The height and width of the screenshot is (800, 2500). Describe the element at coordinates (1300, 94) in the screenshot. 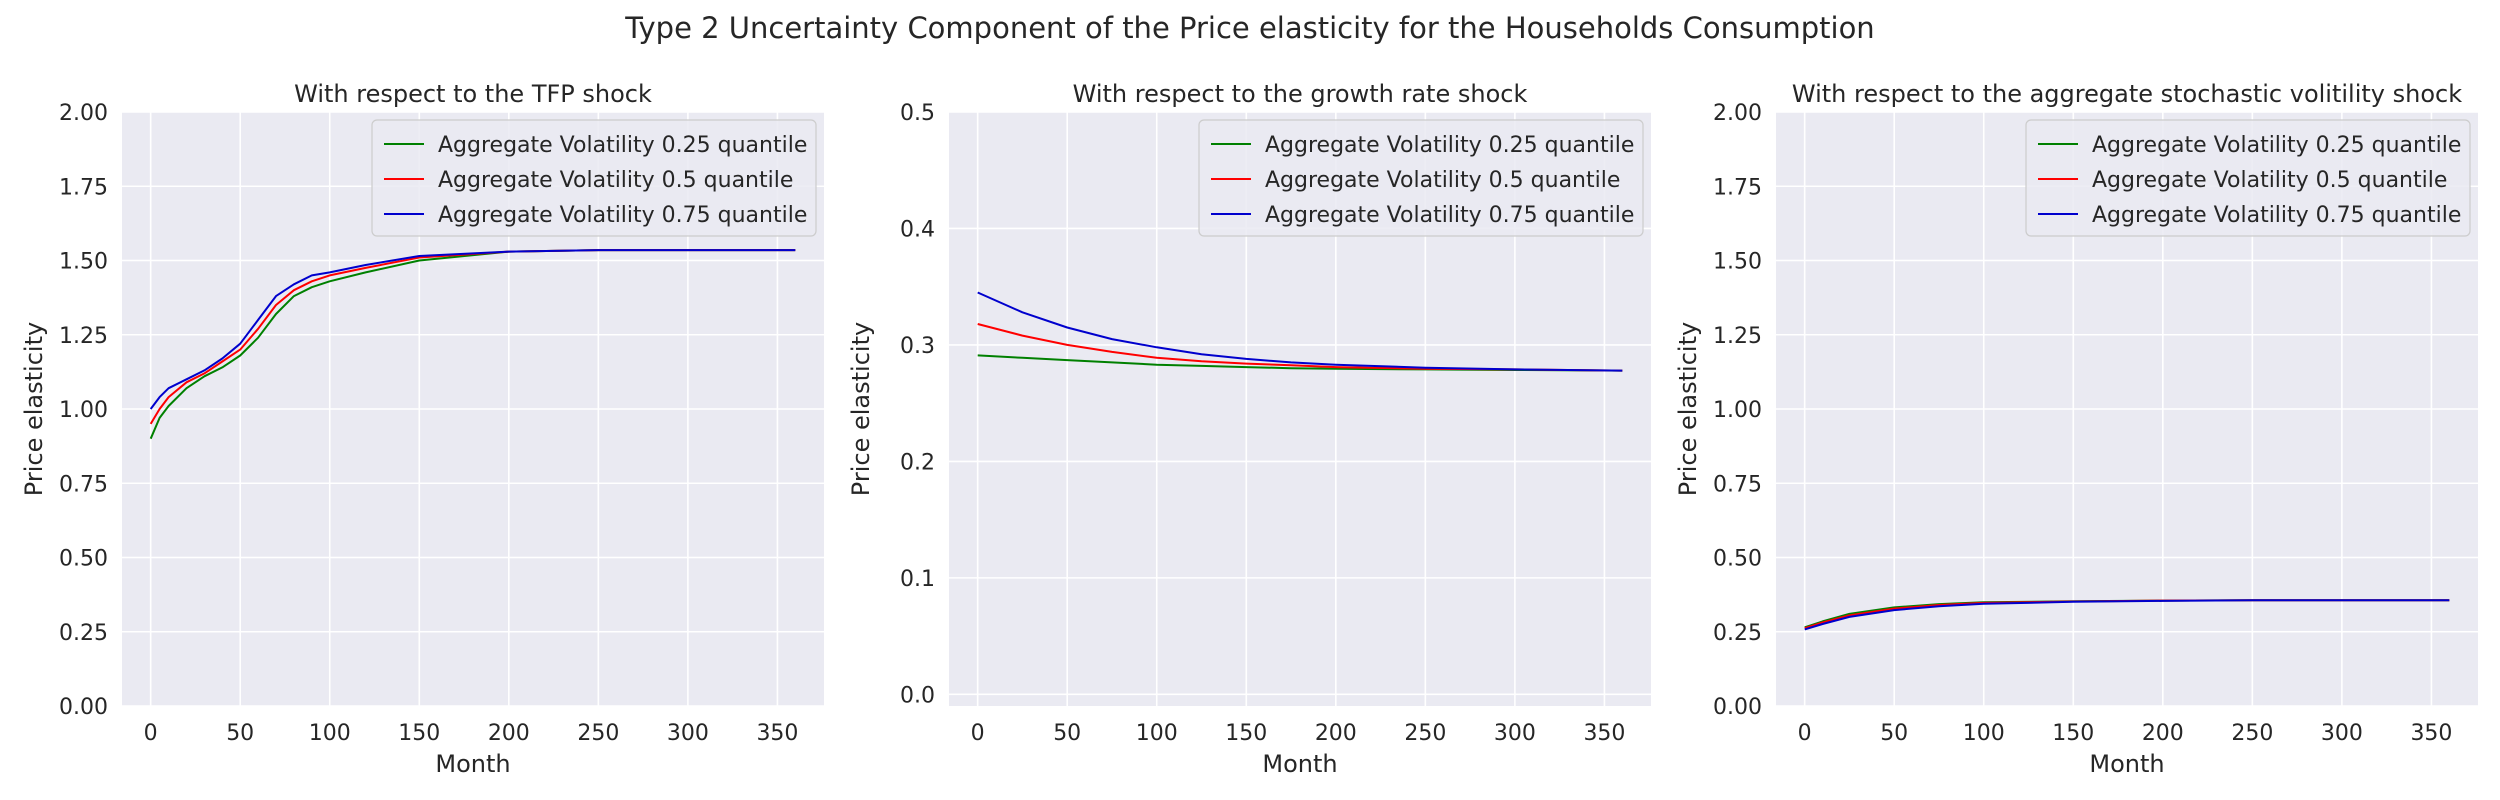

I see `chart-title: With respect to the growth rate shock` at that location.